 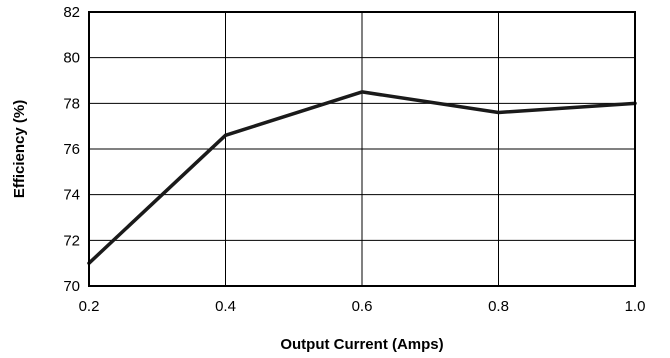 I want to click on y-axis-title: Efficiency (%), so click(x=19, y=149).